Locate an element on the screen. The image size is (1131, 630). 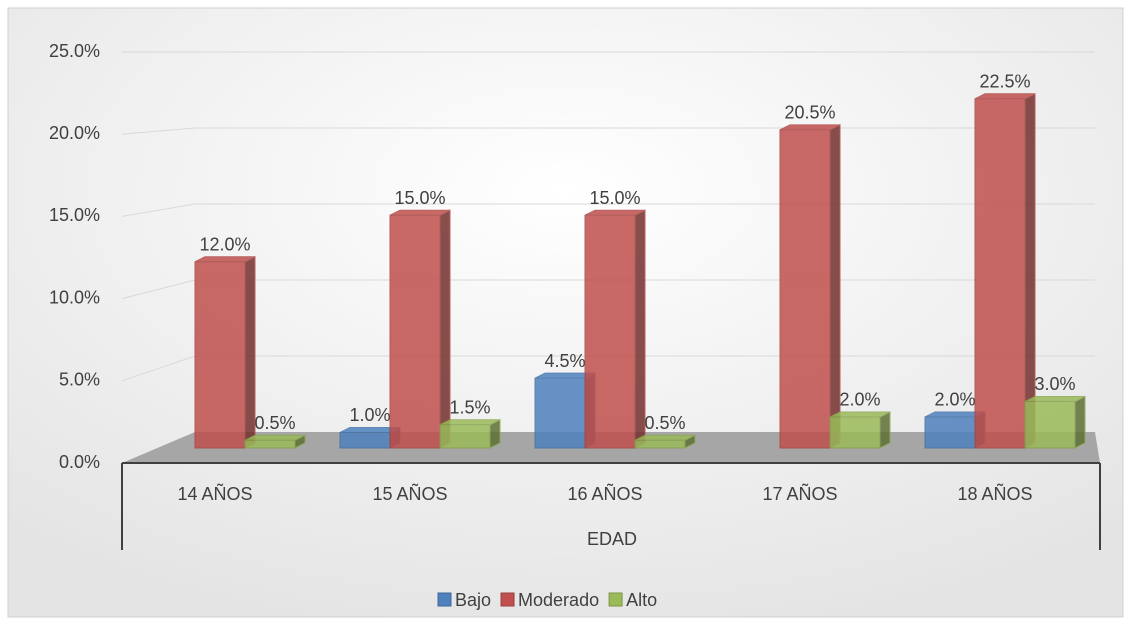
data-label: 1.5% is located at coordinates (469, 407).